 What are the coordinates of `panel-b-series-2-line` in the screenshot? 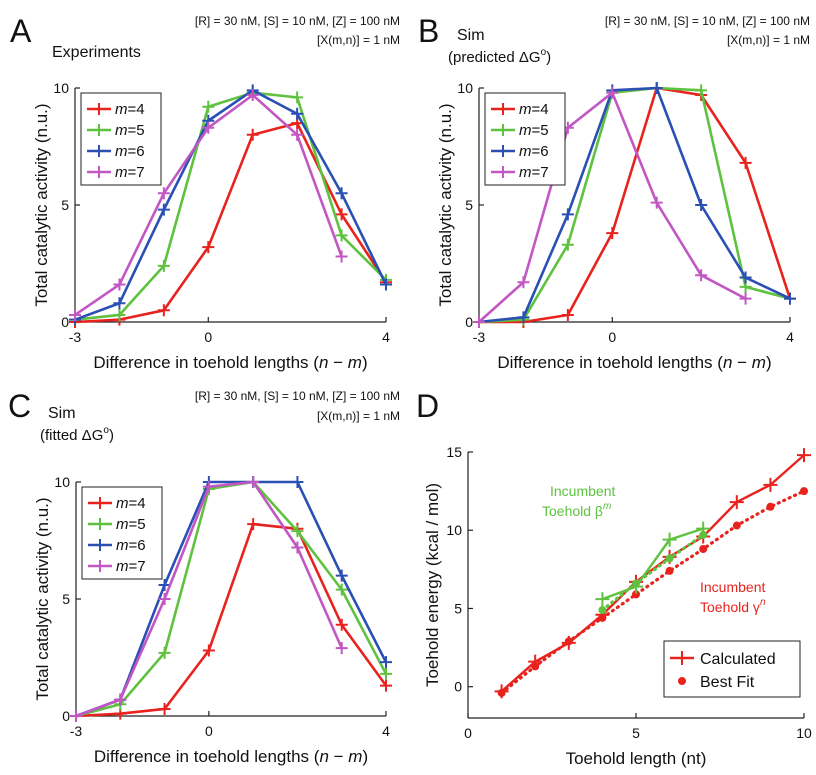 It's located at (634, 205).